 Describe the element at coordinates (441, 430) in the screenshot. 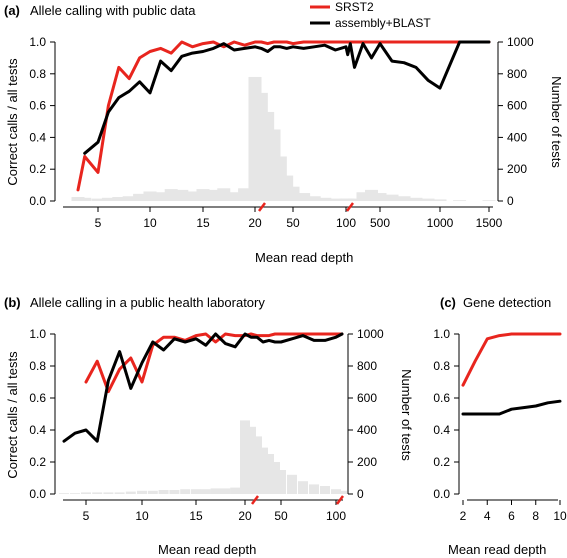

I see `y-tick-label-2-2: 0.4` at that location.